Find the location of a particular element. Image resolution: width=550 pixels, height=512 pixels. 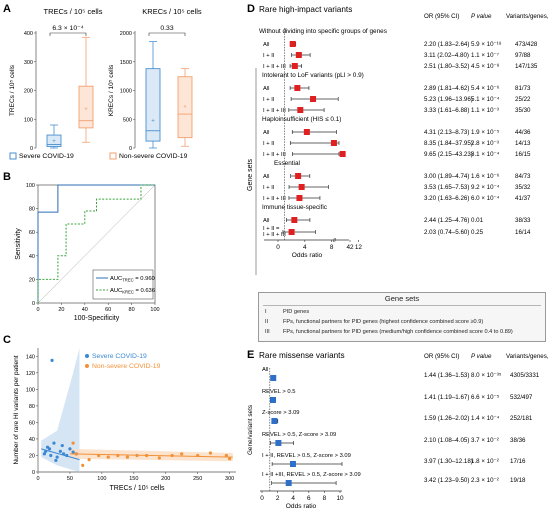

y-tick-label: 500 is located at coordinates (127, 120).